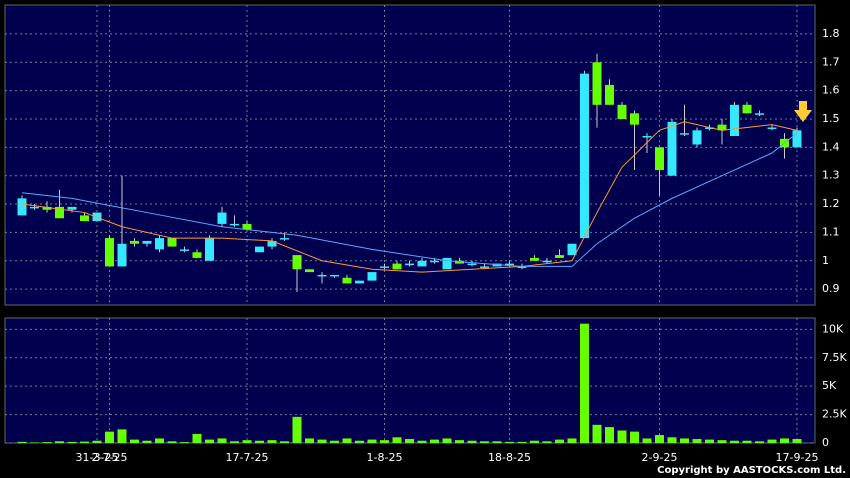 The height and width of the screenshot is (478, 850). What do you see at coordinates (831, 90) in the screenshot?
I see `y-tick-label: 1.6` at bounding box center [831, 90].